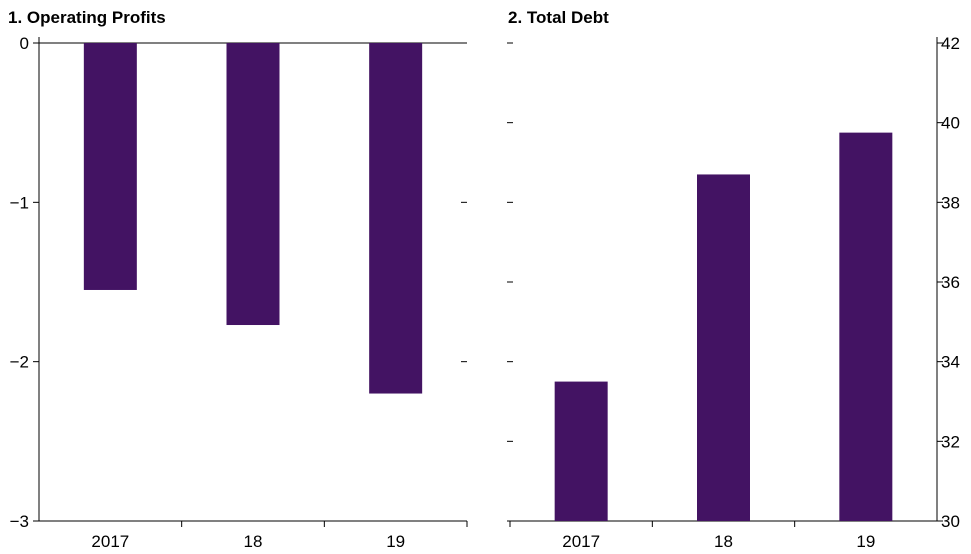 The width and height of the screenshot is (971, 554). Describe the element at coordinates (950, 441) in the screenshot. I see `y-tick-label: 32` at that location.